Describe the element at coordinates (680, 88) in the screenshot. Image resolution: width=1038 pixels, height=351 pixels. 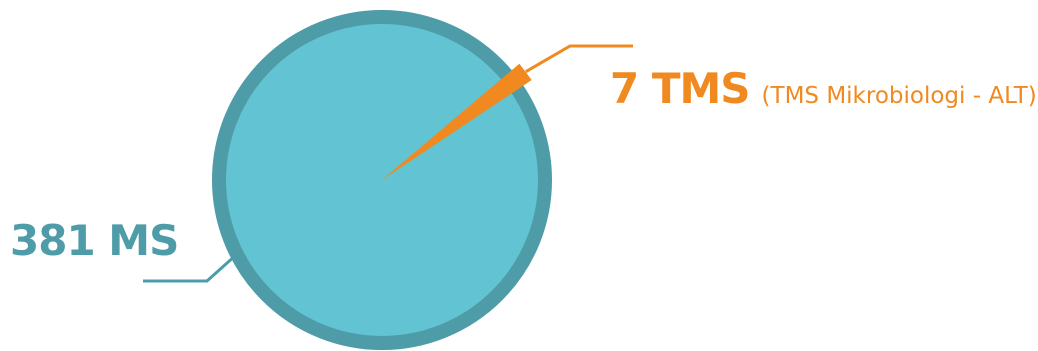
I see `tms-slice-label-text: 7 TMS` at that location.